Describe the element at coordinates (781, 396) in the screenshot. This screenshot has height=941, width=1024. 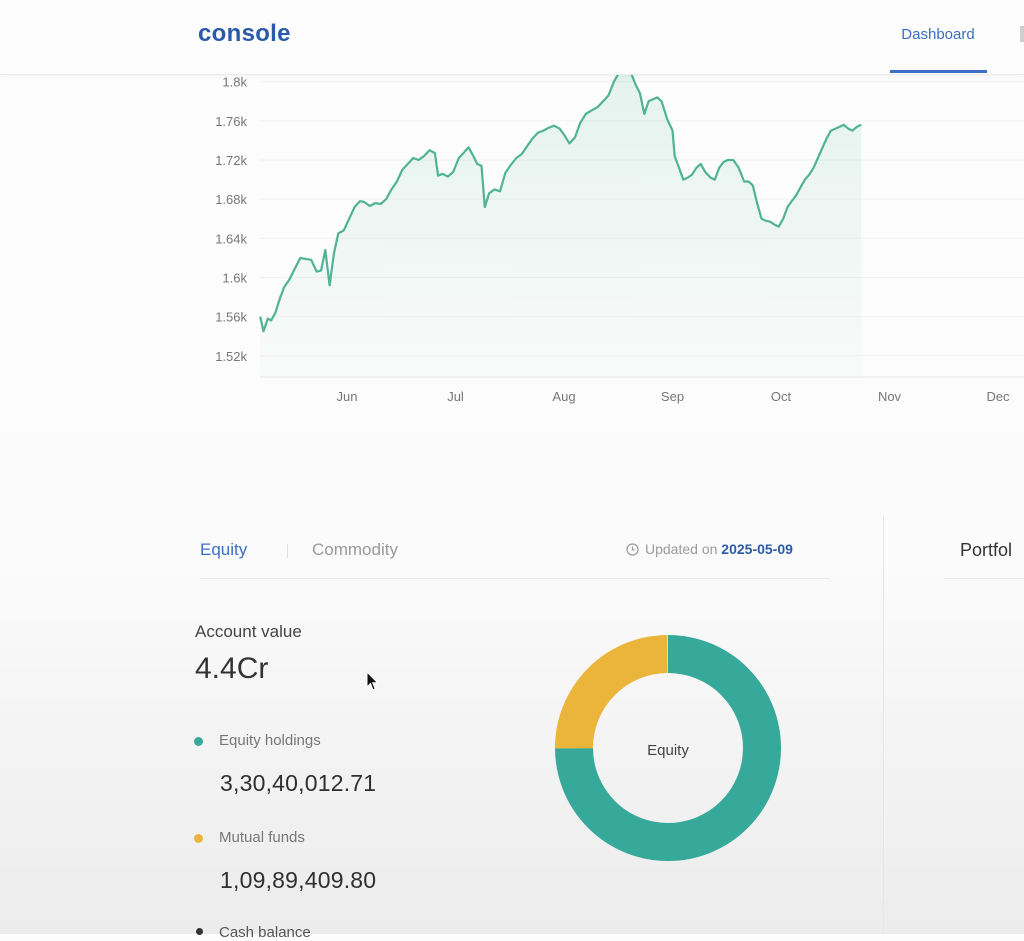
I see `x-tick-label: Oct` at that location.